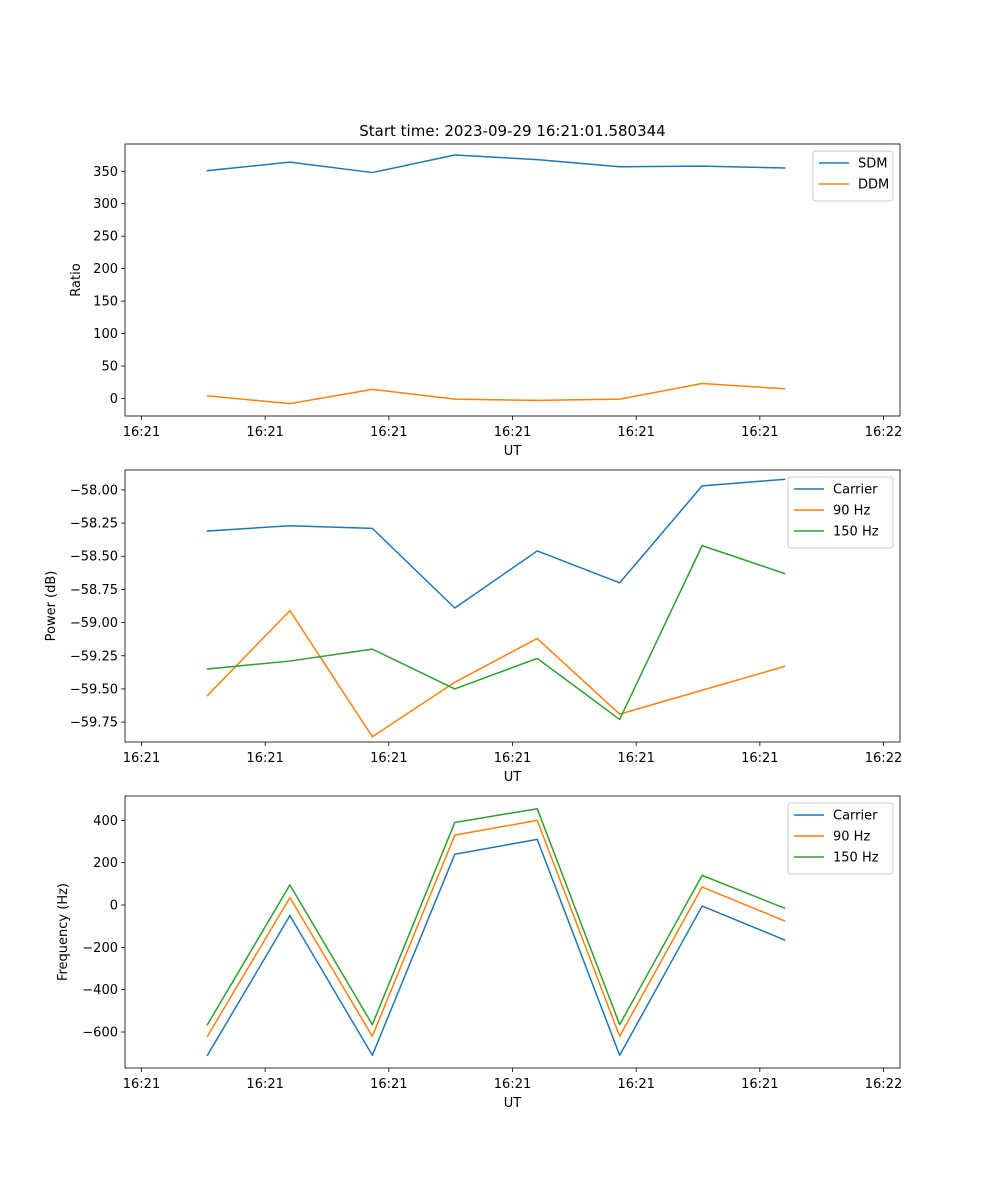 Image resolution: width=1000 pixels, height=1200 pixels. I want to click on y-axis-label: Power (dB), so click(51, 606).